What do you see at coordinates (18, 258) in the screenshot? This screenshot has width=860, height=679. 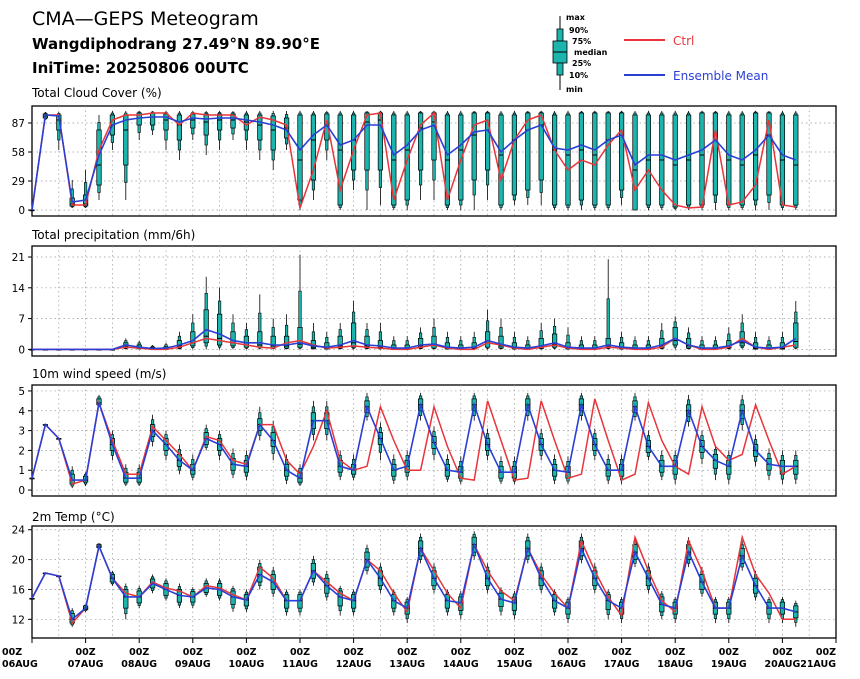 I see `y-tick-label: 21` at bounding box center [18, 258].